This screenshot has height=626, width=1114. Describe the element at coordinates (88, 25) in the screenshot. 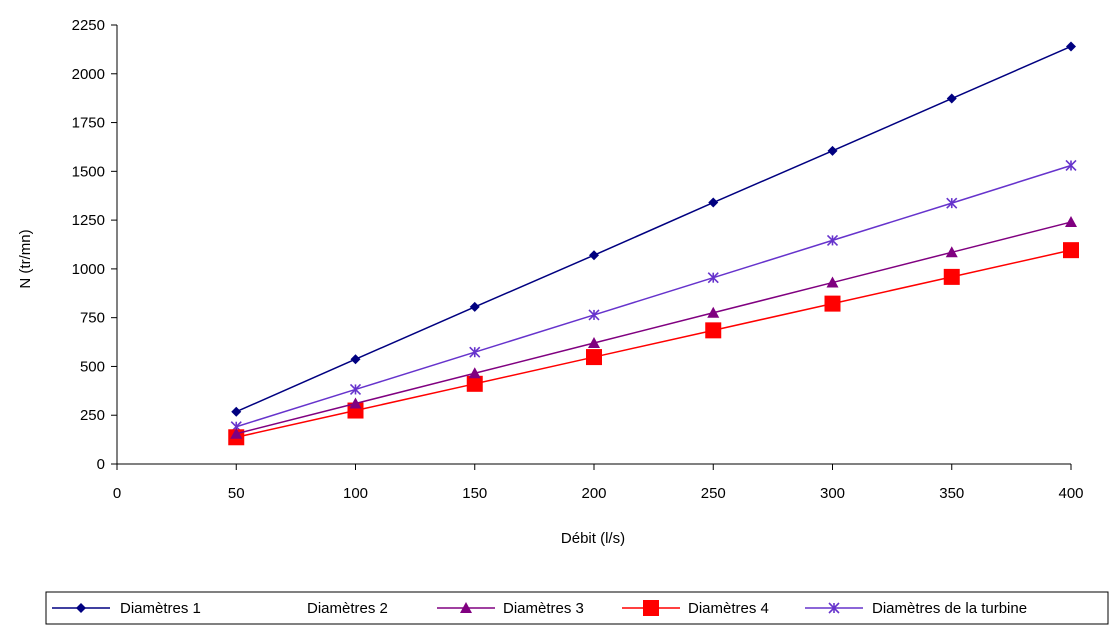

I see `y-tick-label: 2250` at that location.